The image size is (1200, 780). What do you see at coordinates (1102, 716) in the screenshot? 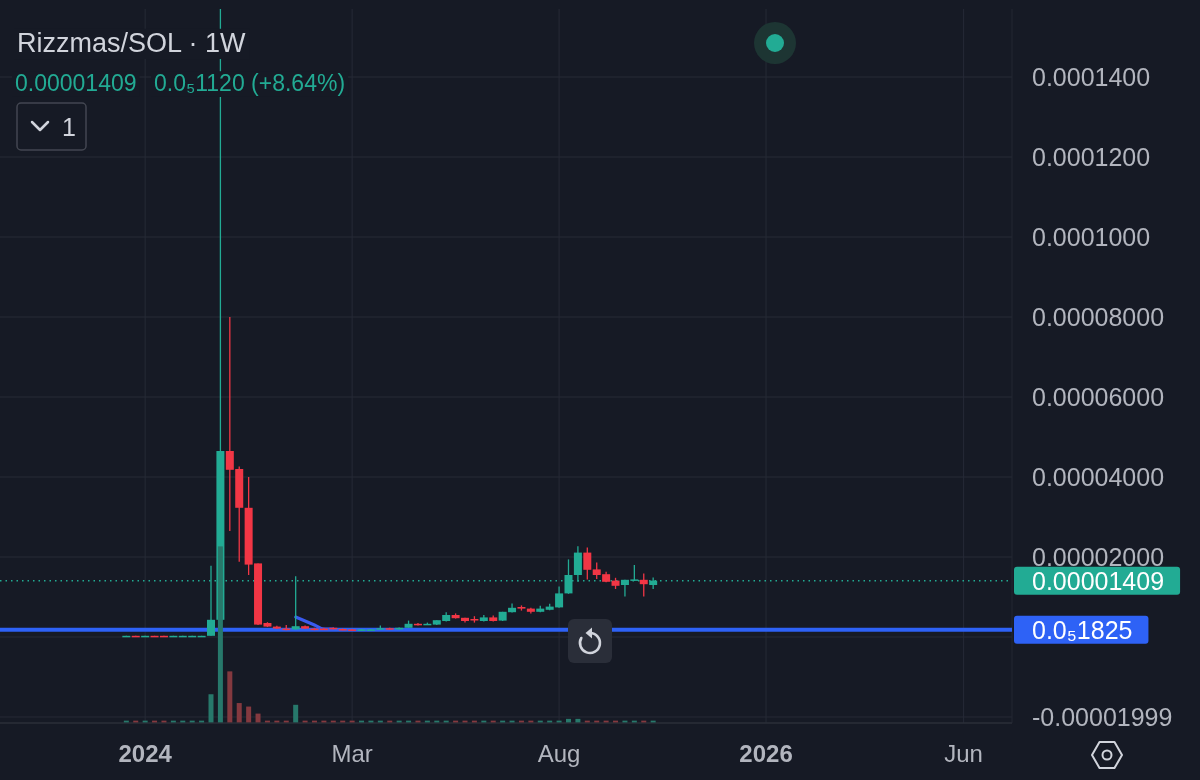
I see `y-tick-label: -0.00001999` at bounding box center [1102, 716].